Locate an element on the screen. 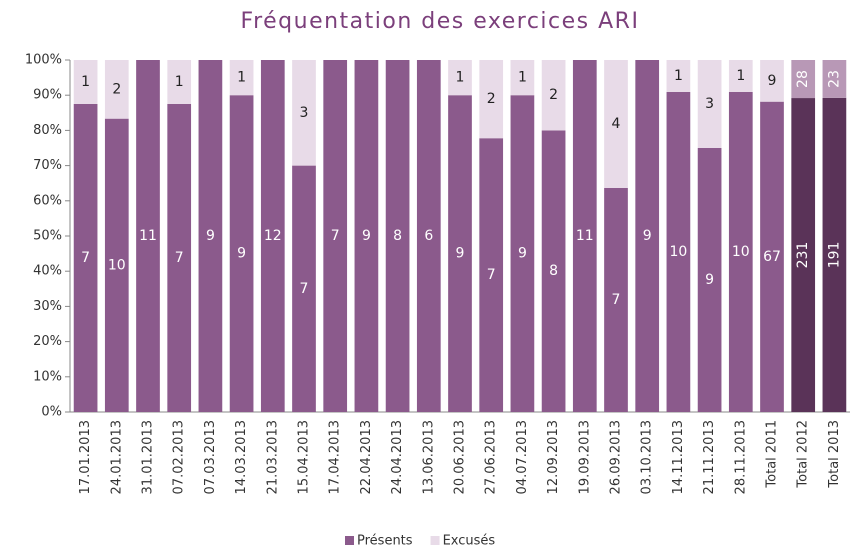  x-tick-label: 19.09.2013 is located at coordinates (584, 457).